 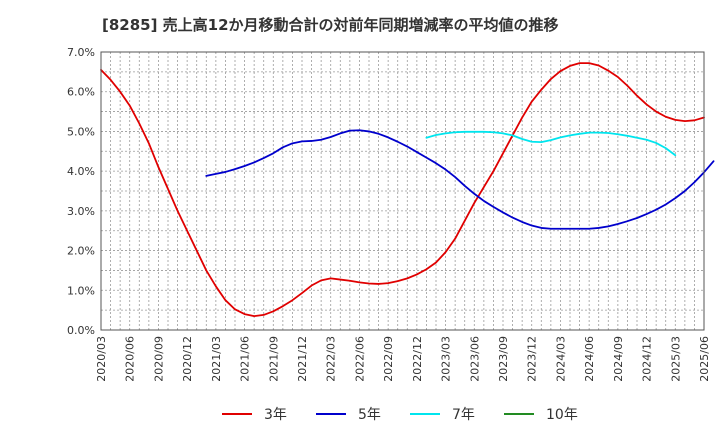 What do you see at coordinates (273, 359) in the screenshot?
I see `x-tick-label: 2021/09` at bounding box center [273, 359].